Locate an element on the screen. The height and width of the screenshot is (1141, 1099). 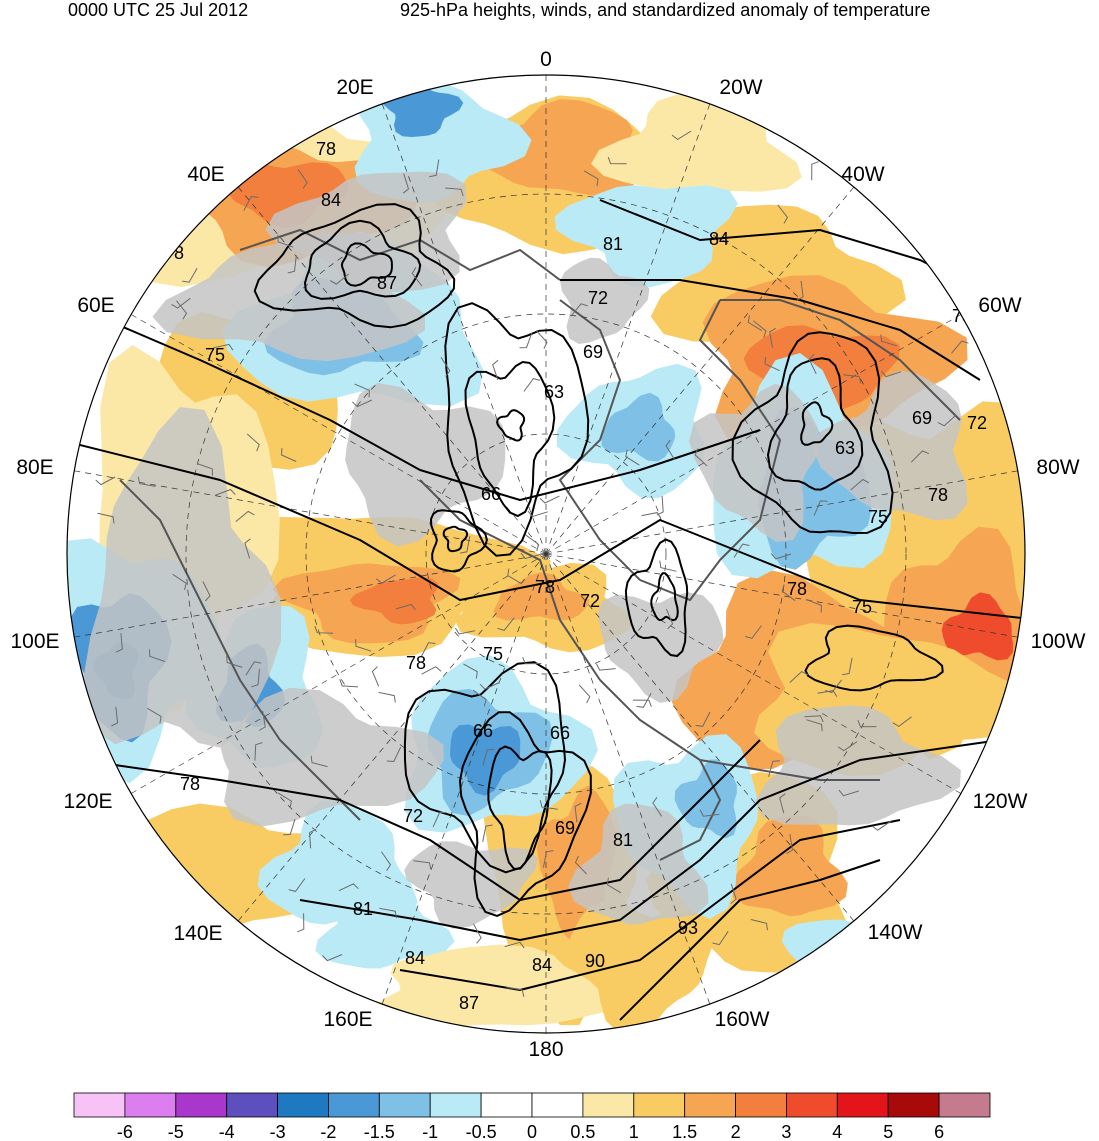
colorbar-tick-labels: -6 -5 -4 -3 -2 -1.5 -1 -0.5 0 0.5 1 1.5 2 3 4 5 6 is located at coordinates (530, 1131).